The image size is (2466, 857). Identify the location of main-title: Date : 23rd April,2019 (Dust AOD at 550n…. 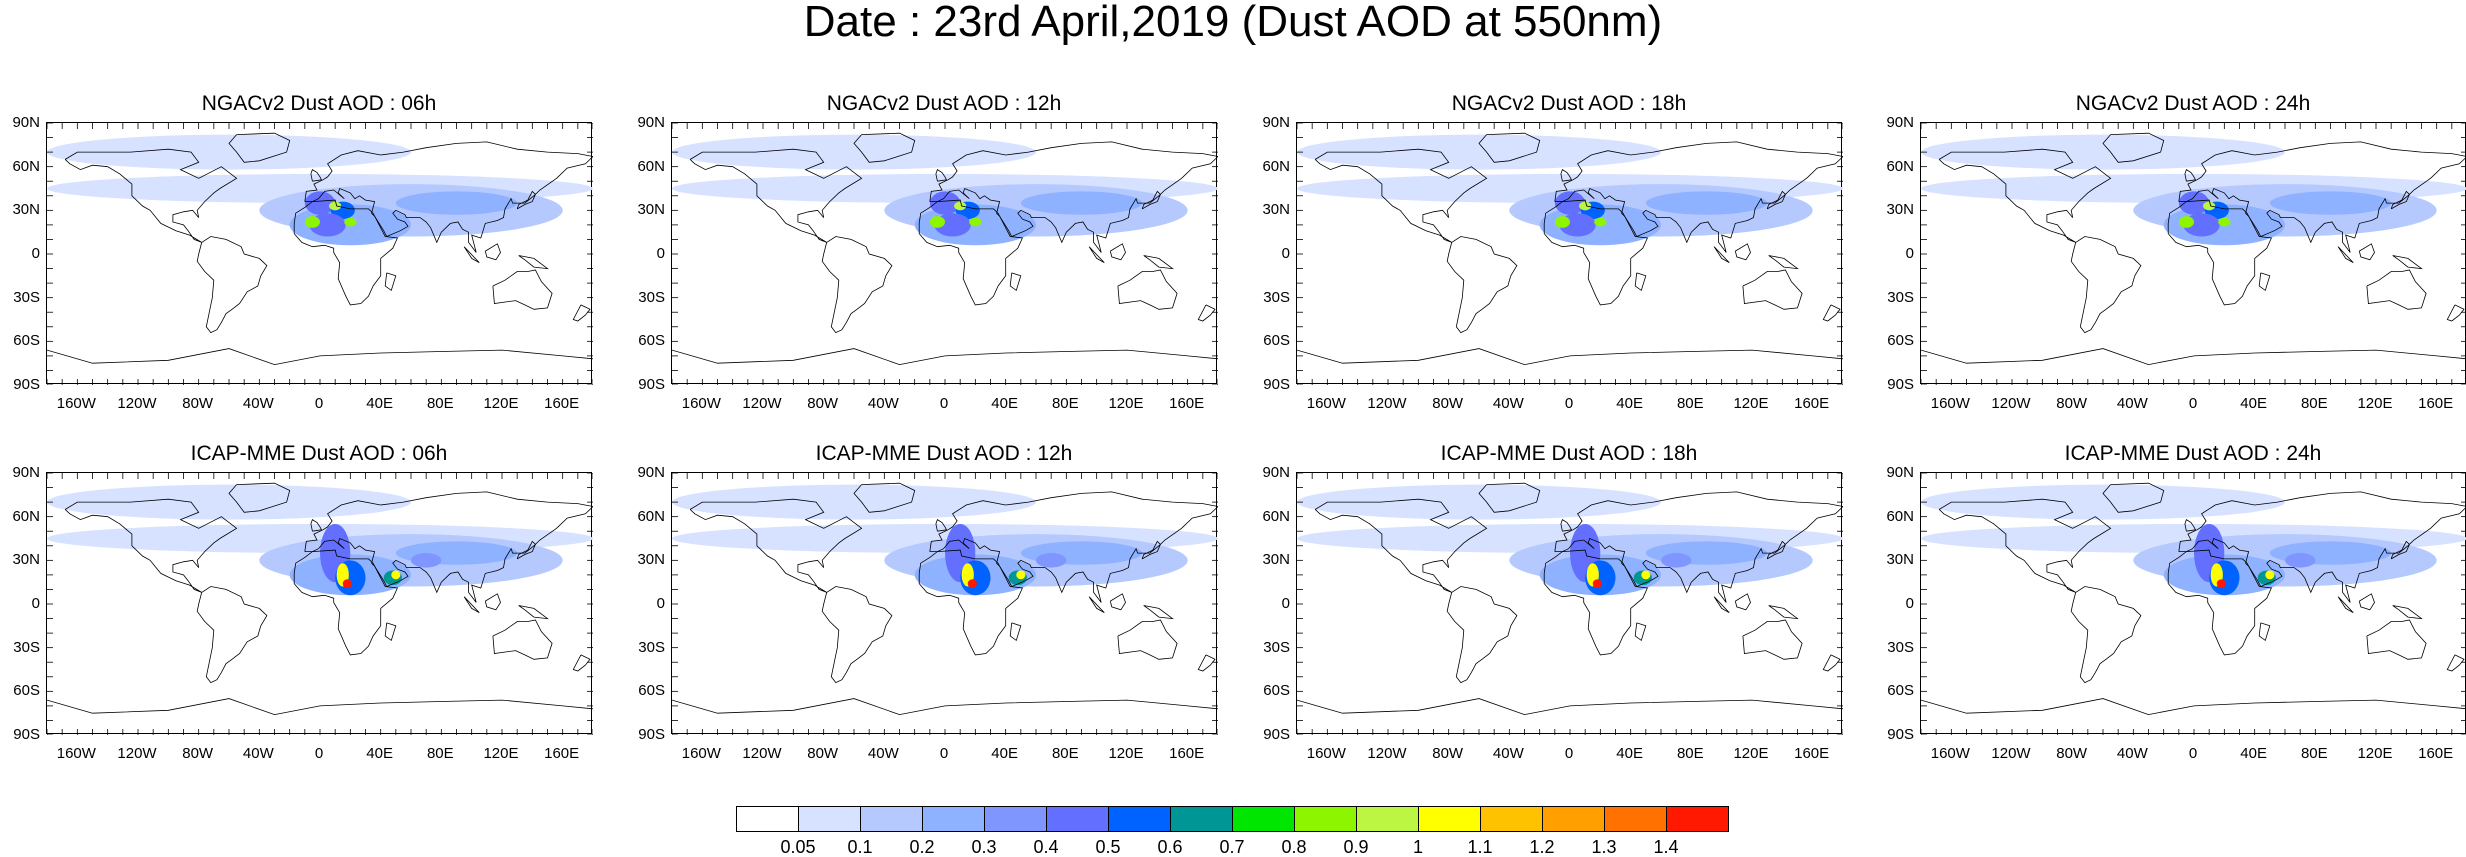
(1233, 23).